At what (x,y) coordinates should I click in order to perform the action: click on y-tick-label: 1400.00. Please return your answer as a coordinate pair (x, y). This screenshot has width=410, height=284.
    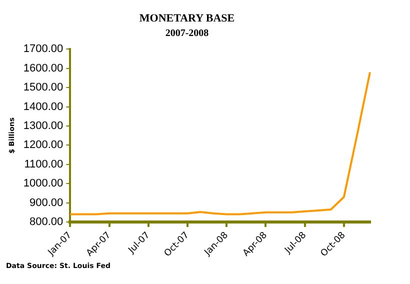
    Looking at the image, I should click on (43, 106).